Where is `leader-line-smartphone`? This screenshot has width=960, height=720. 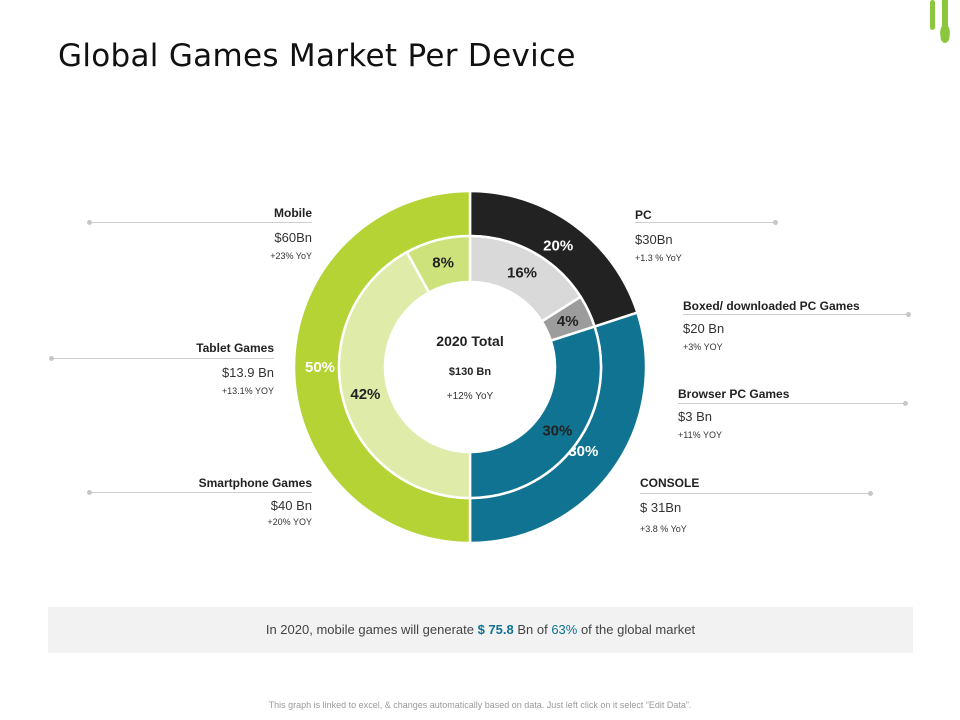 leader-line-smartphone is located at coordinates (201, 492).